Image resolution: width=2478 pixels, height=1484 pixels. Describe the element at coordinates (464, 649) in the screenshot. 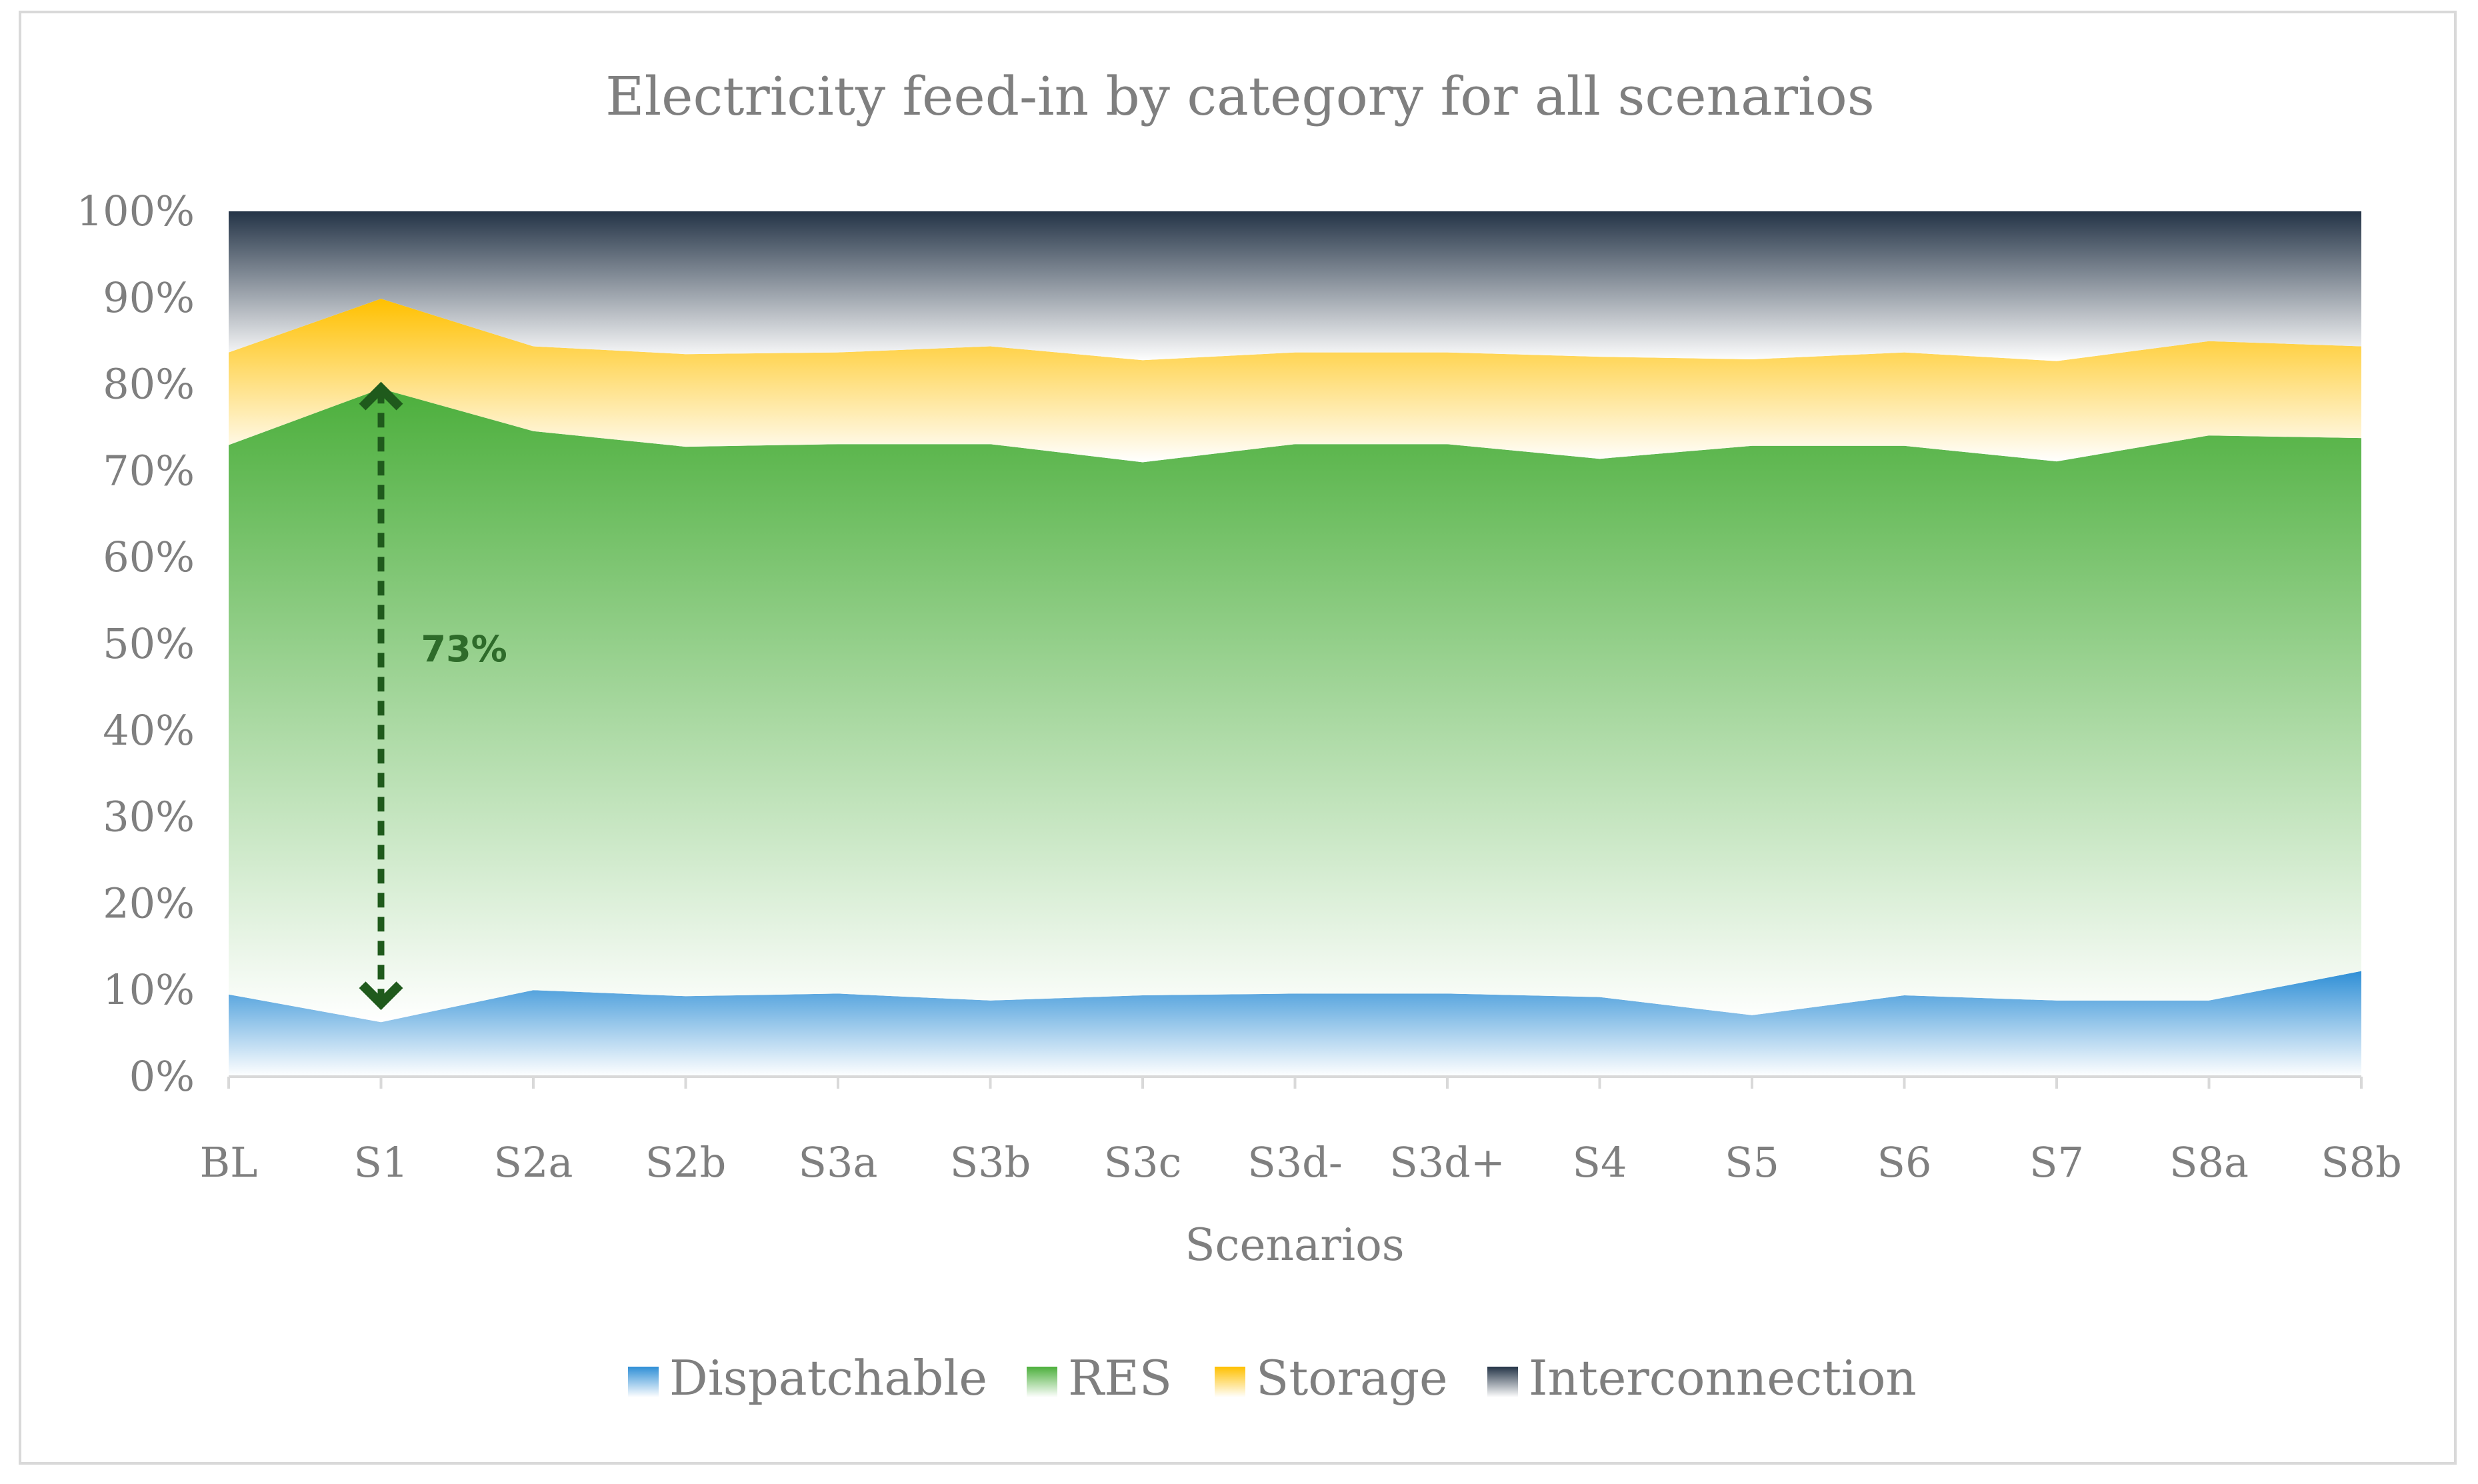

I see `annotation-label: 73%` at that location.